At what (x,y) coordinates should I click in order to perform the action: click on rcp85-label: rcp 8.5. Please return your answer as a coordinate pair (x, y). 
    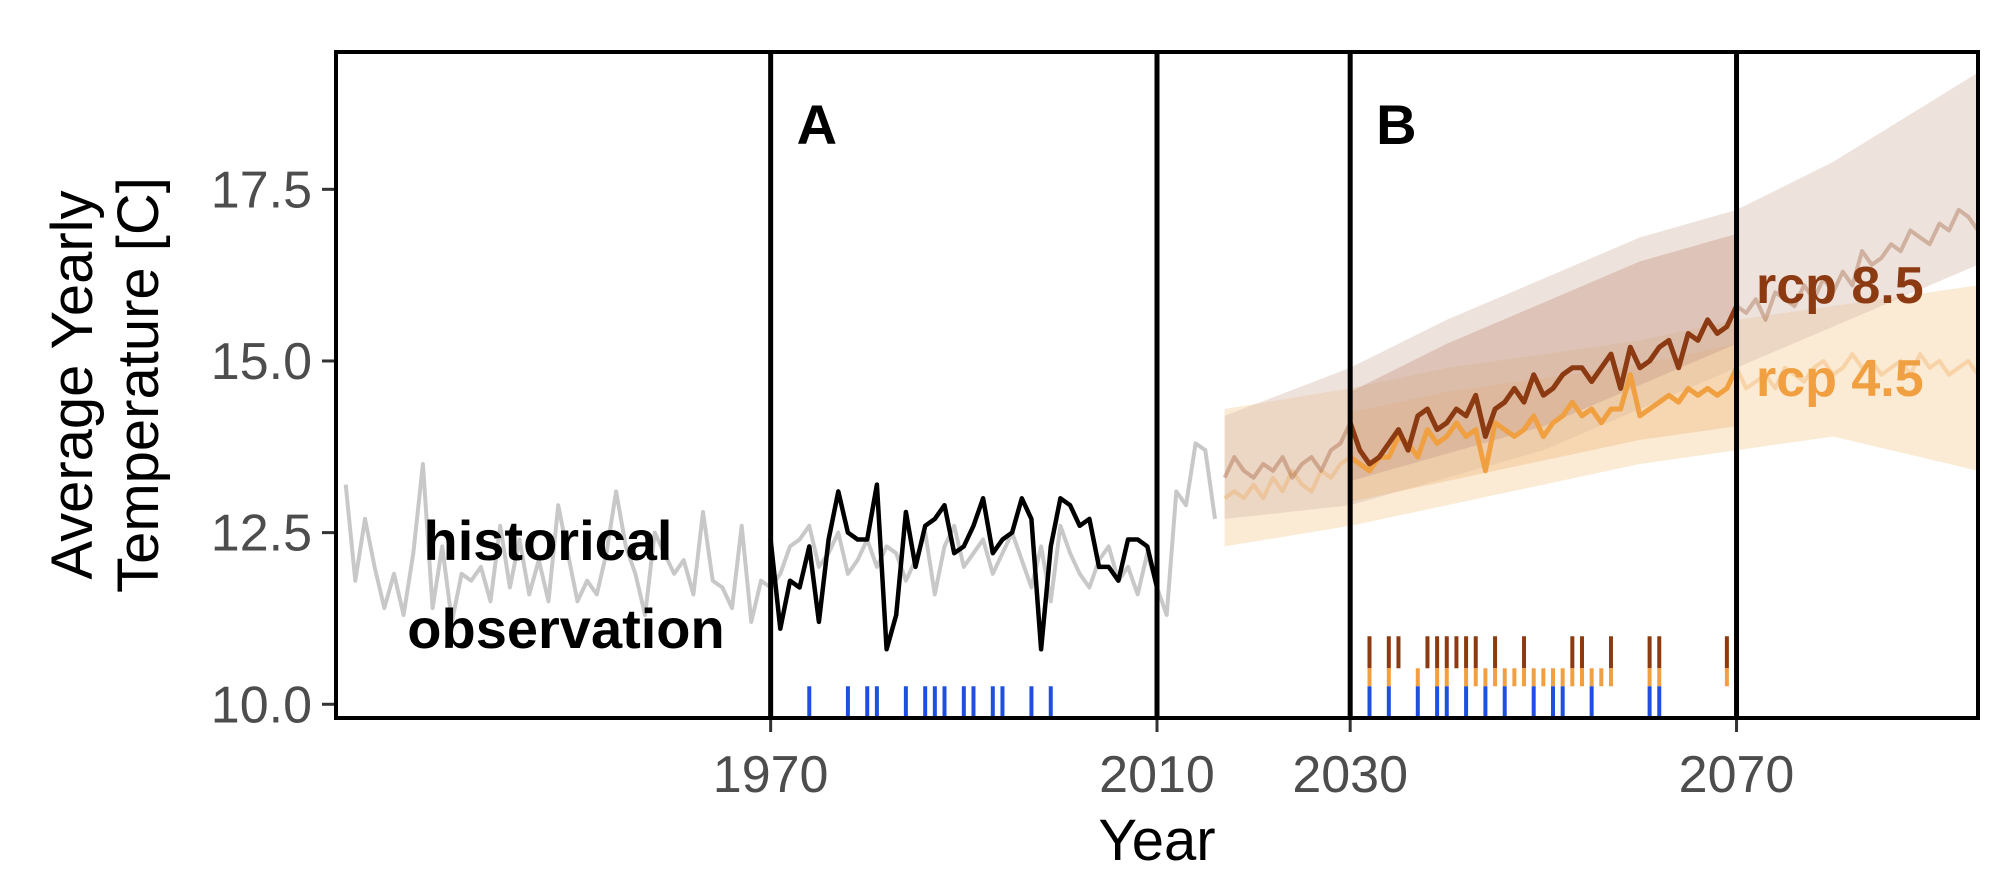
    Looking at the image, I should click on (1840, 286).